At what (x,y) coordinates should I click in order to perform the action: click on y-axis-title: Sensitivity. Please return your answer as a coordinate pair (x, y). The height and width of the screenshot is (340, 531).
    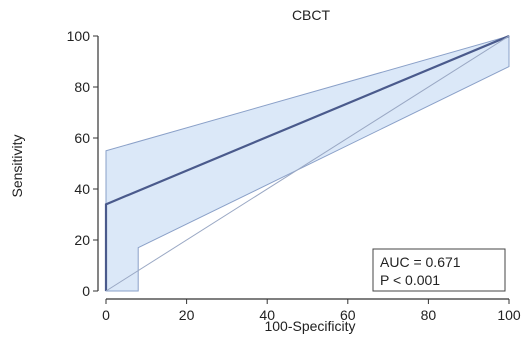
    Looking at the image, I should click on (17, 165).